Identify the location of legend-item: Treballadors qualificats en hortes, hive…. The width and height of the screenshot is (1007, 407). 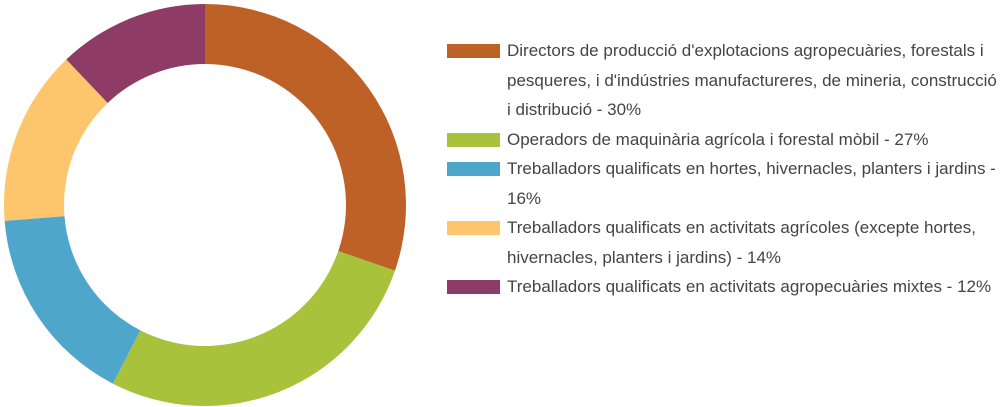
(724, 183).